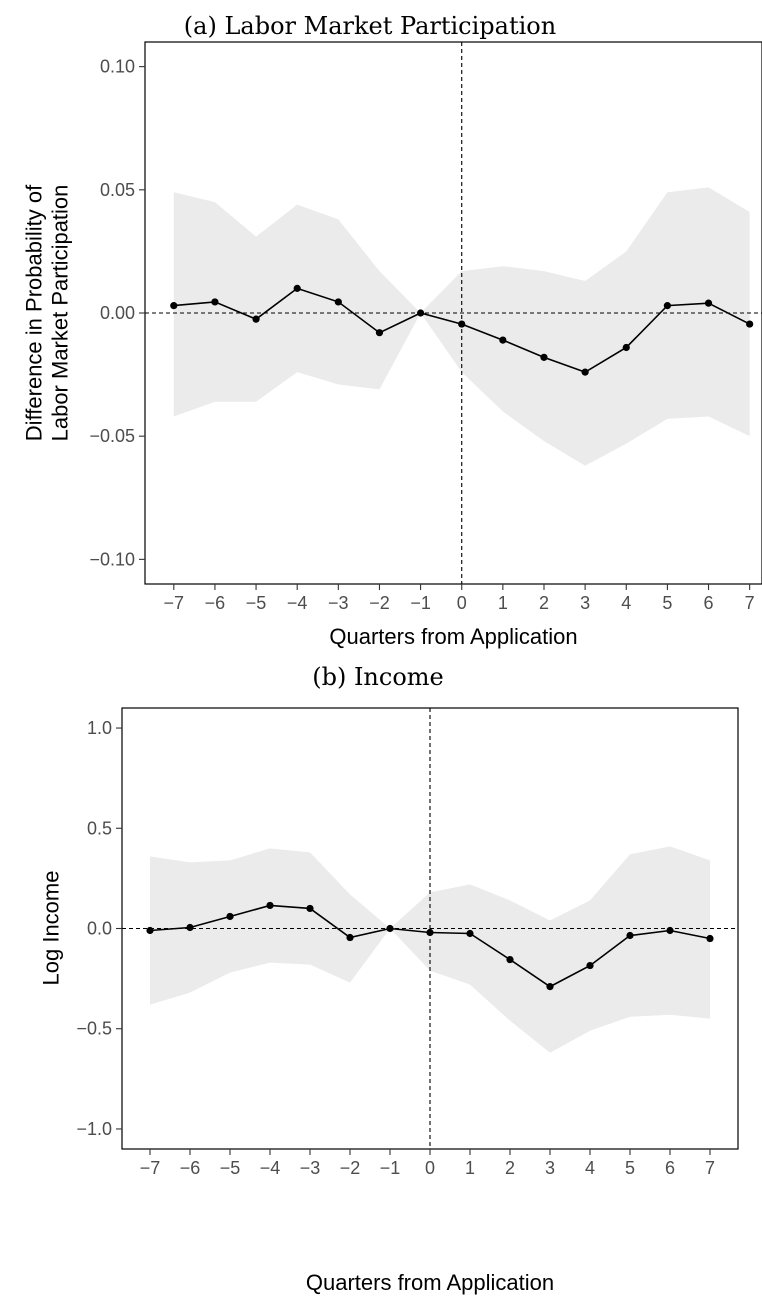 Image resolution: width=762 pixels, height=1297 pixels. I want to click on y-tick-label: −0.5, so click(94, 1029).